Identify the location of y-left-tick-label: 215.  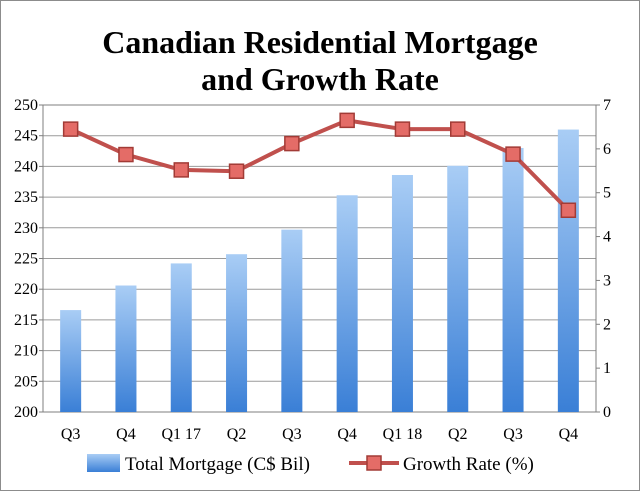
(26, 320).